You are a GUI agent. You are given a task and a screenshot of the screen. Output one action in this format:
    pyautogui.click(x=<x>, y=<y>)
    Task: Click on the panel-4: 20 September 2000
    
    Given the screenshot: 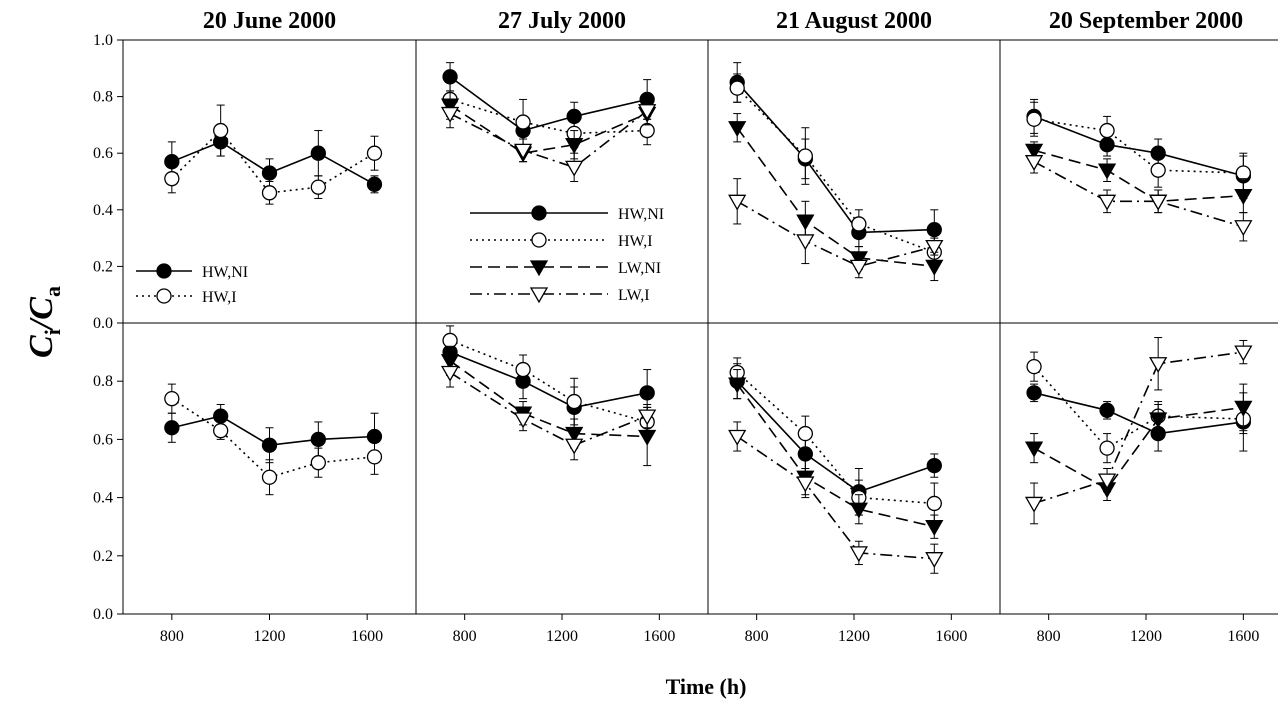 What is the action you would take?
    pyautogui.click(x=1138, y=166)
    